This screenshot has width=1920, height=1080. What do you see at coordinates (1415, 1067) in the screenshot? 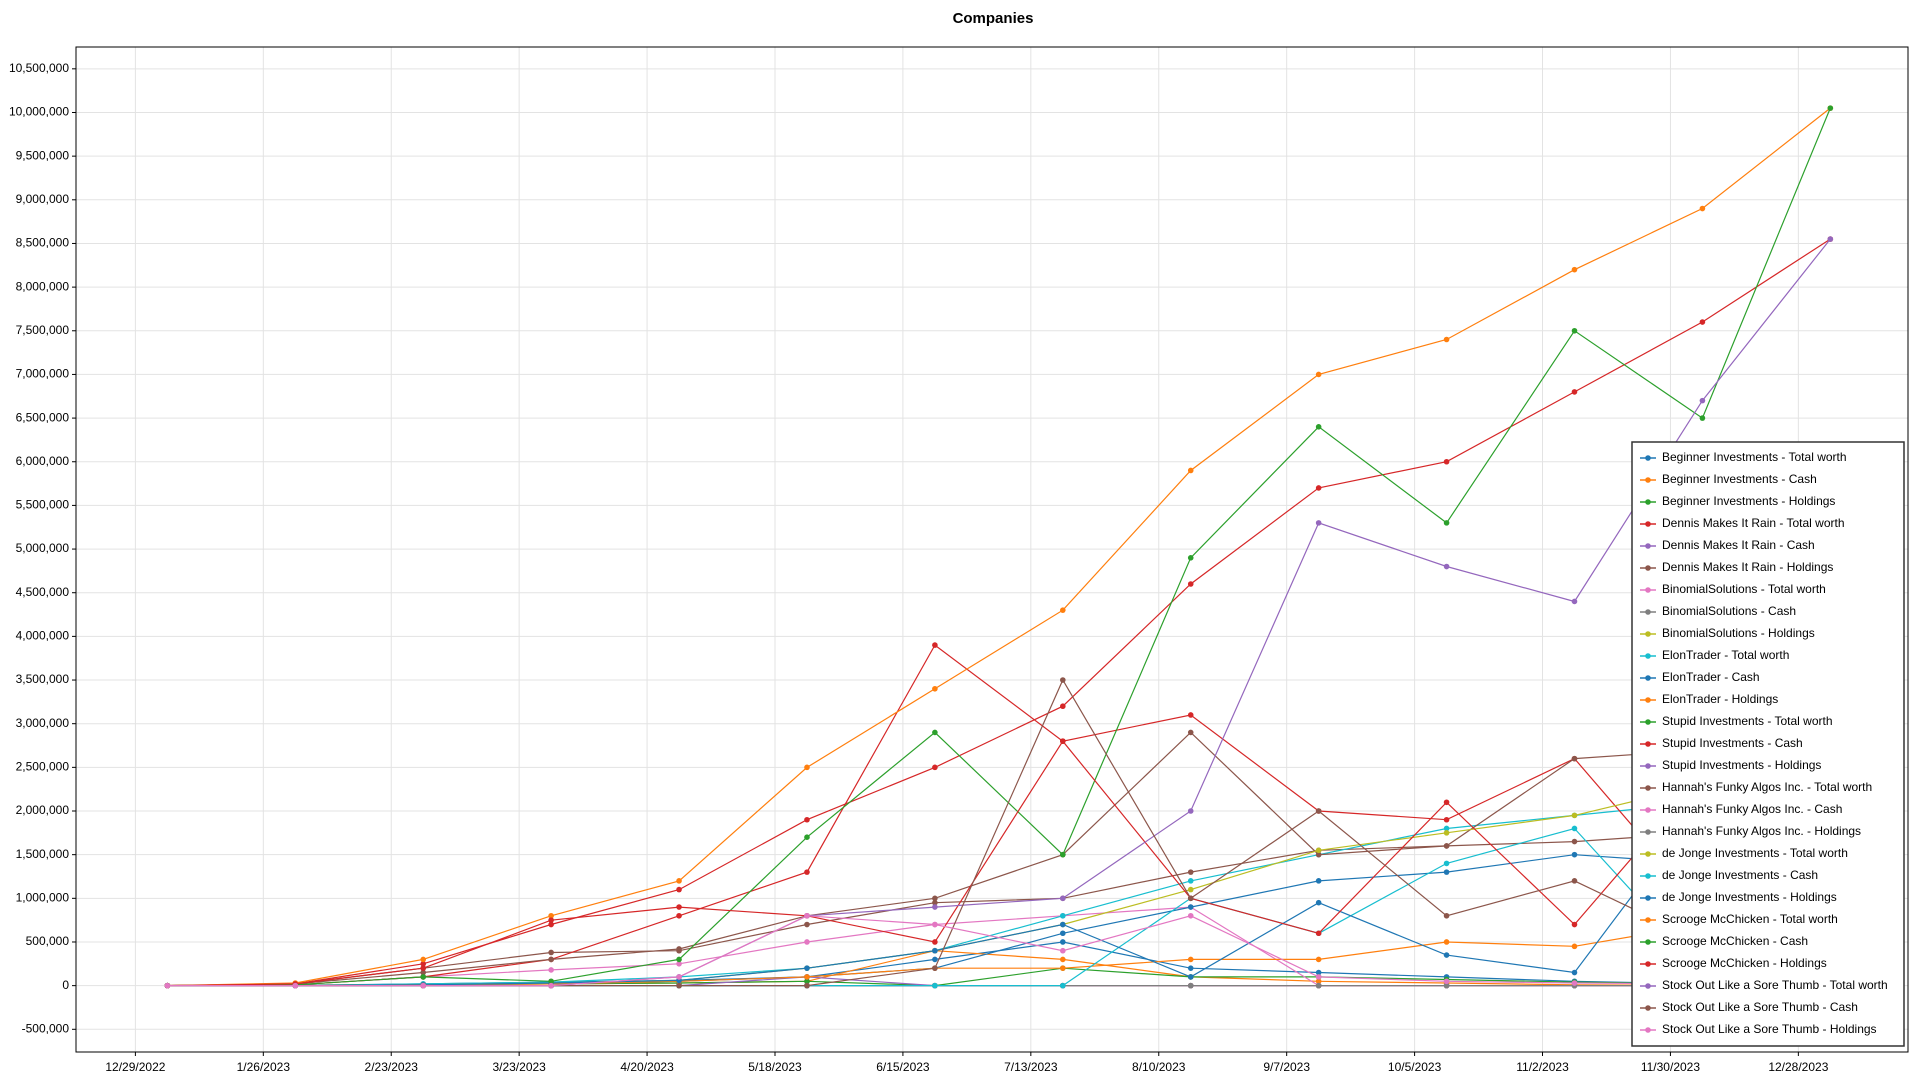
I see `x-tick-label: 10/5/2023` at bounding box center [1415, 1067].